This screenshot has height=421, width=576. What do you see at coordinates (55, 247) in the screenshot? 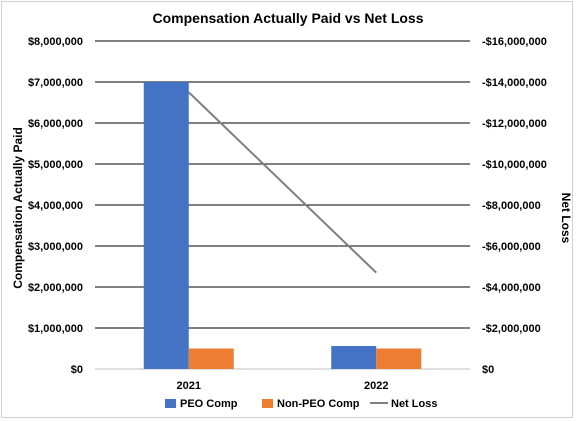
I see `y-tick-label: $3,000,000` at bounding box center [55, 247].